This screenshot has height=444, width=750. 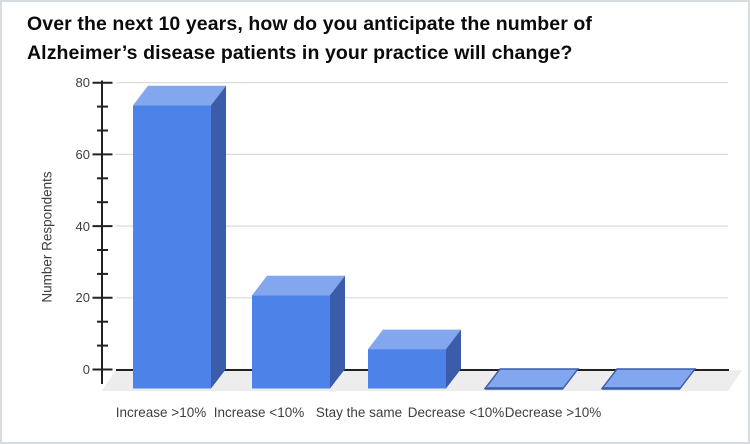 What do you see at coordinates (82, 154) in the screenshot?
I see `y-tick-label-60: 60` at bounding box center [82, 154].